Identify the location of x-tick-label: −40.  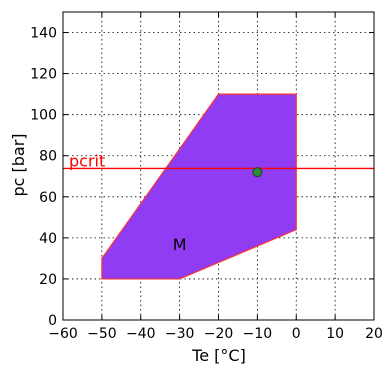
(141, 334).